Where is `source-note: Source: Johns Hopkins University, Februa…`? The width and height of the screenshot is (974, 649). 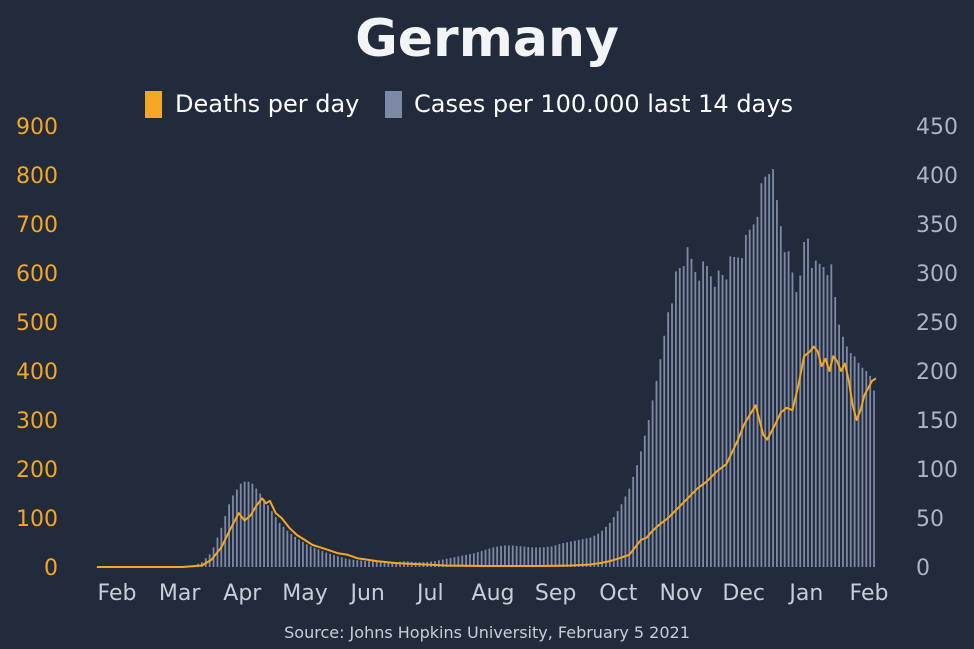 source-note: Source: Johns Hopkins University, Februa… is located at coordinates (487, 632).